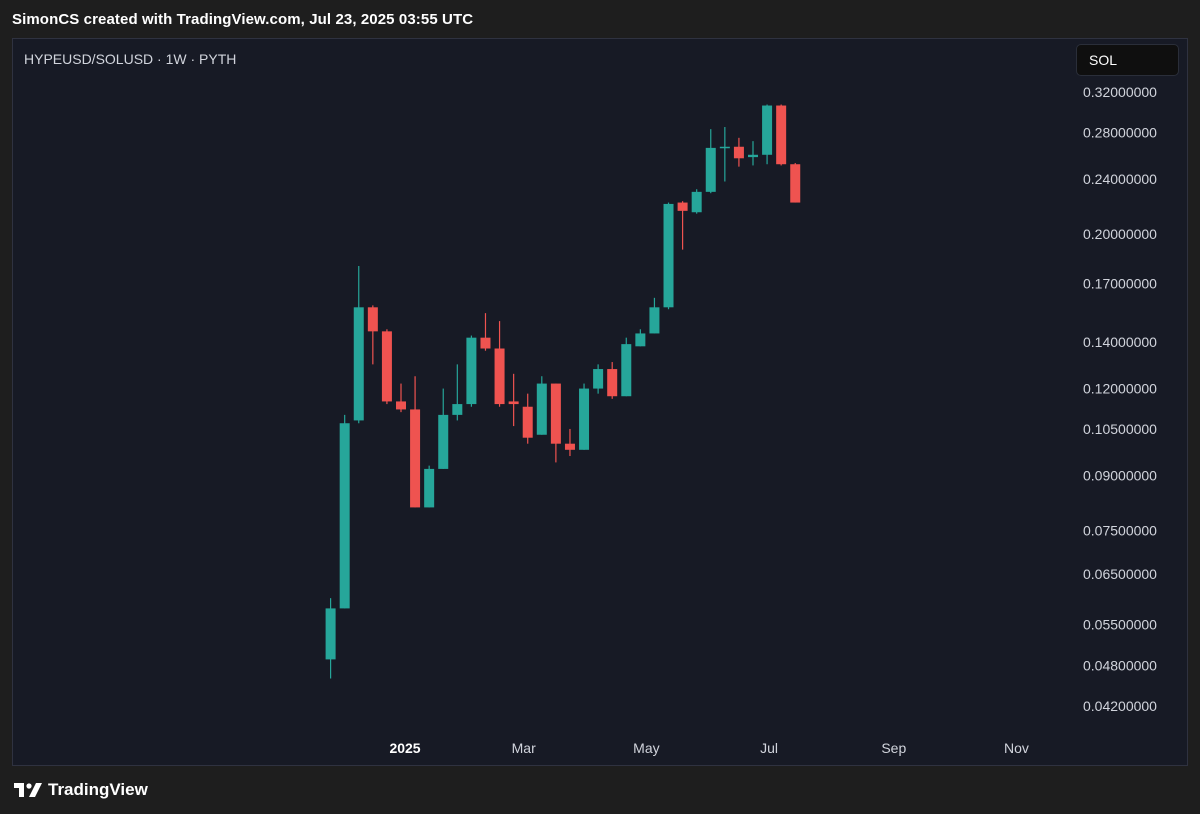  Describe the element at coordinates (1120, 92) in the screenshot. I see `y-tick-label: 0.32000000` at that location.